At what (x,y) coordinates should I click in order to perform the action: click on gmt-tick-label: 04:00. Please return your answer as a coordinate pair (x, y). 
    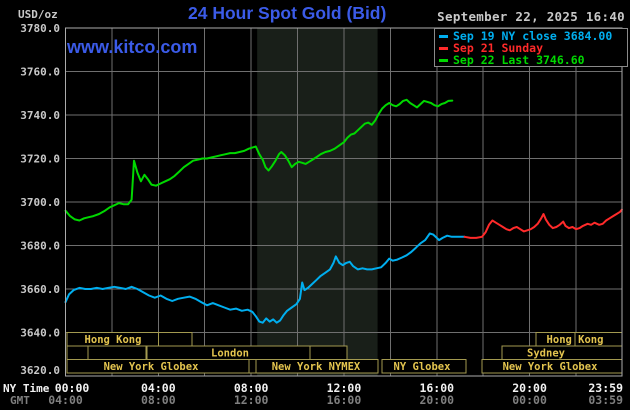
    Looking at the image, I should click on (65, 400).